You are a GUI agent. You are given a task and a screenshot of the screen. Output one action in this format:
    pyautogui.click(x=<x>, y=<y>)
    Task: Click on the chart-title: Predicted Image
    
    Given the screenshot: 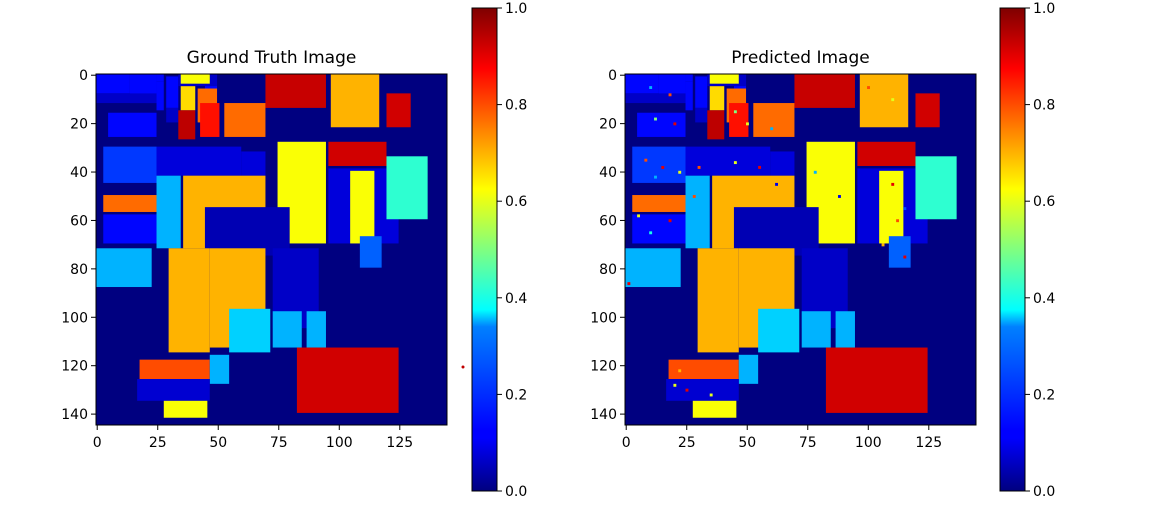 What is the action you would take?
    pyautogui.click(x=800, y=58)
    